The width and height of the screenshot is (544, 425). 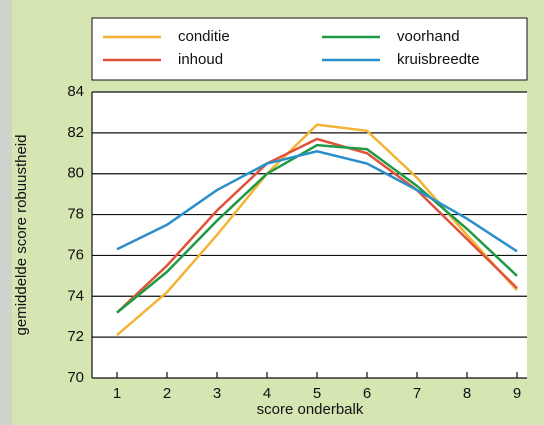 I want to click on y-tick-label: 80, so click(x=75, y=173).